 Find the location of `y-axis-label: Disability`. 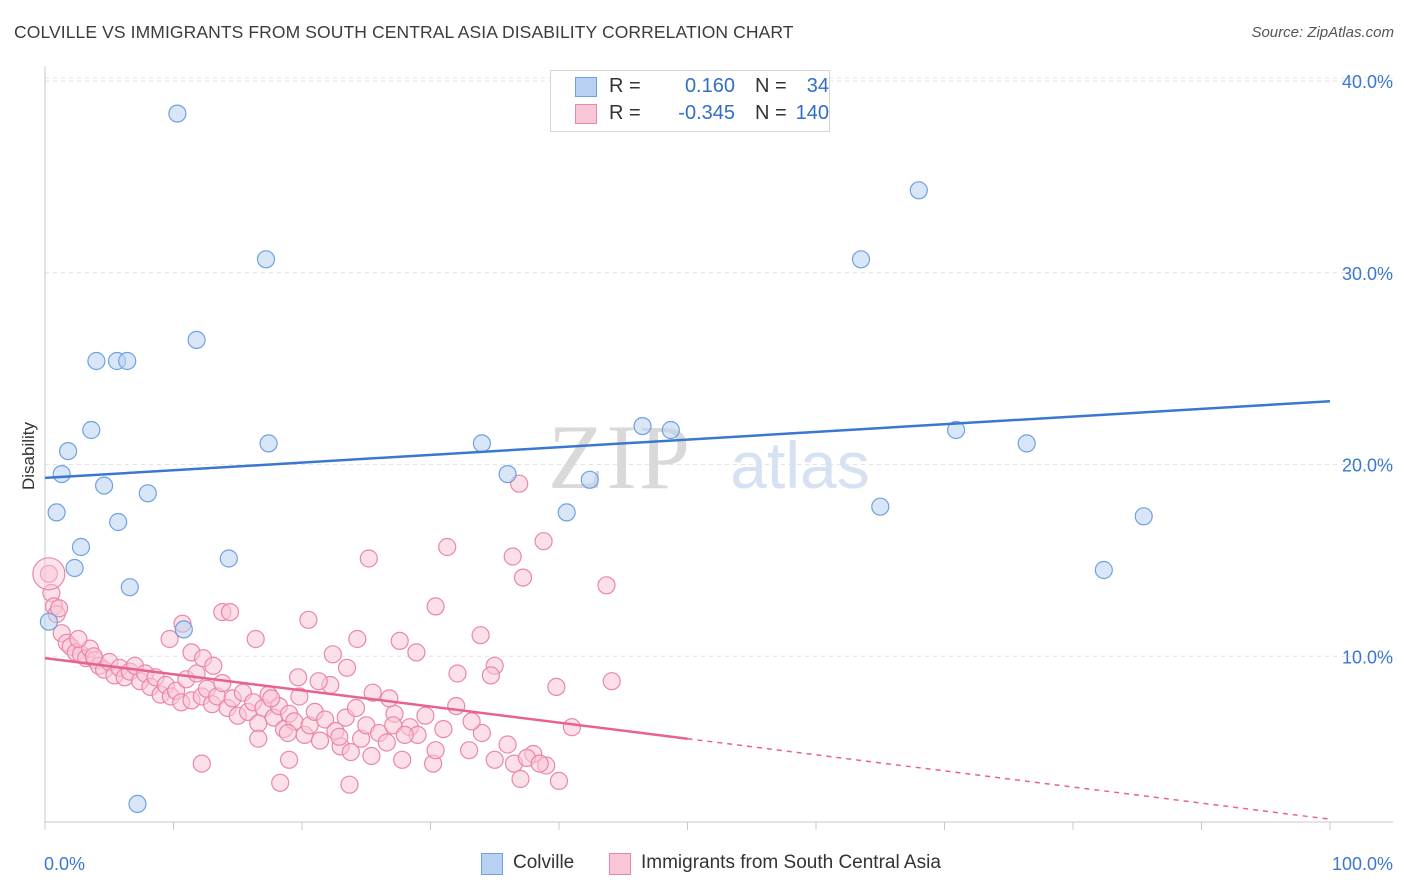

y-axis-label: Disability is located at coordinates (28, 455).